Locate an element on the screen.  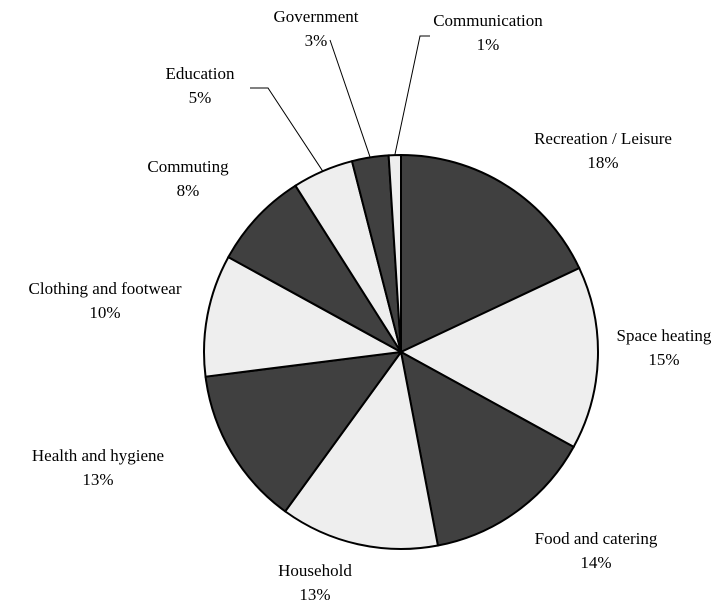
slice-label: Education is located at coordinates (200, 73).